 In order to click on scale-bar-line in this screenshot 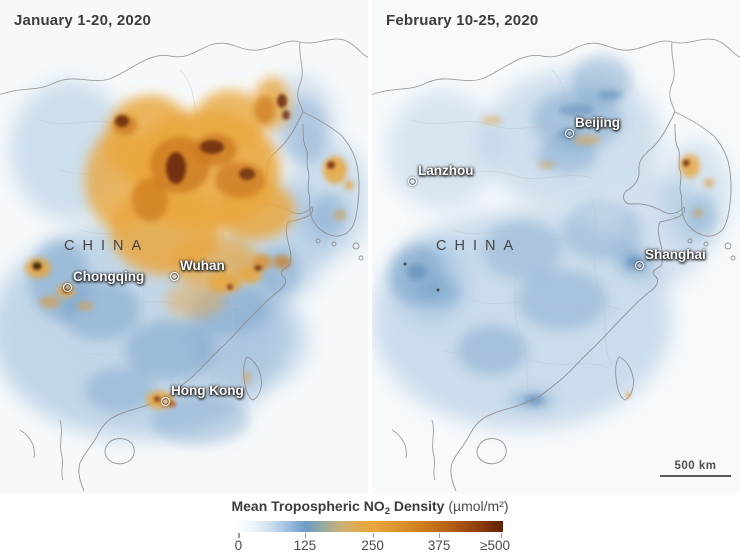, I will do `click(695, 476)`.